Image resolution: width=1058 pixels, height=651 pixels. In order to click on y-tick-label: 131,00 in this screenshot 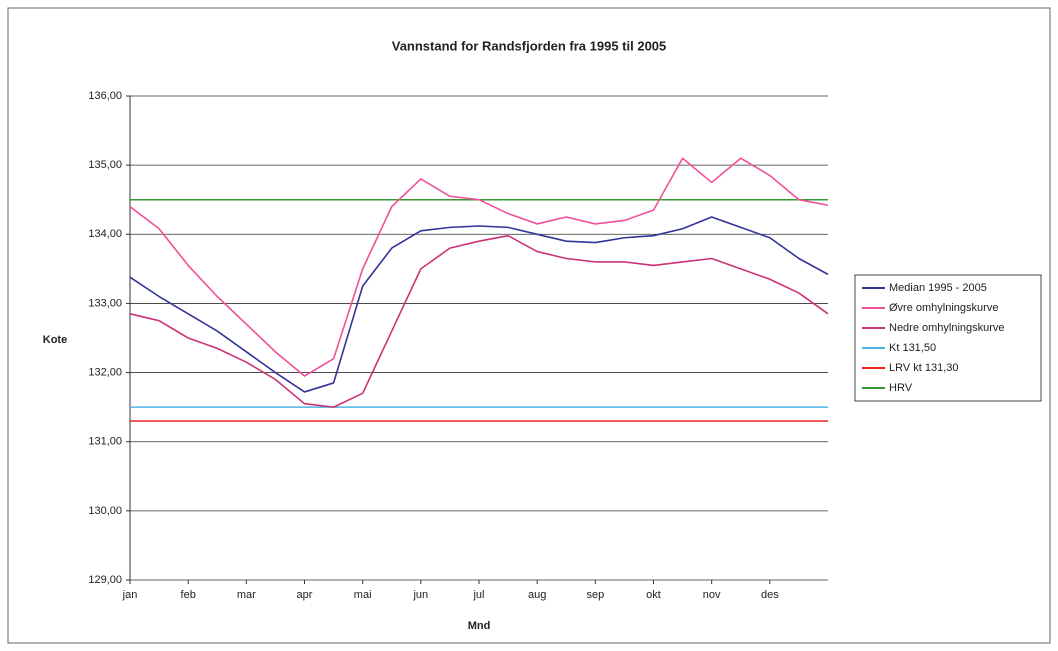, I will do `click(105, 442)`.